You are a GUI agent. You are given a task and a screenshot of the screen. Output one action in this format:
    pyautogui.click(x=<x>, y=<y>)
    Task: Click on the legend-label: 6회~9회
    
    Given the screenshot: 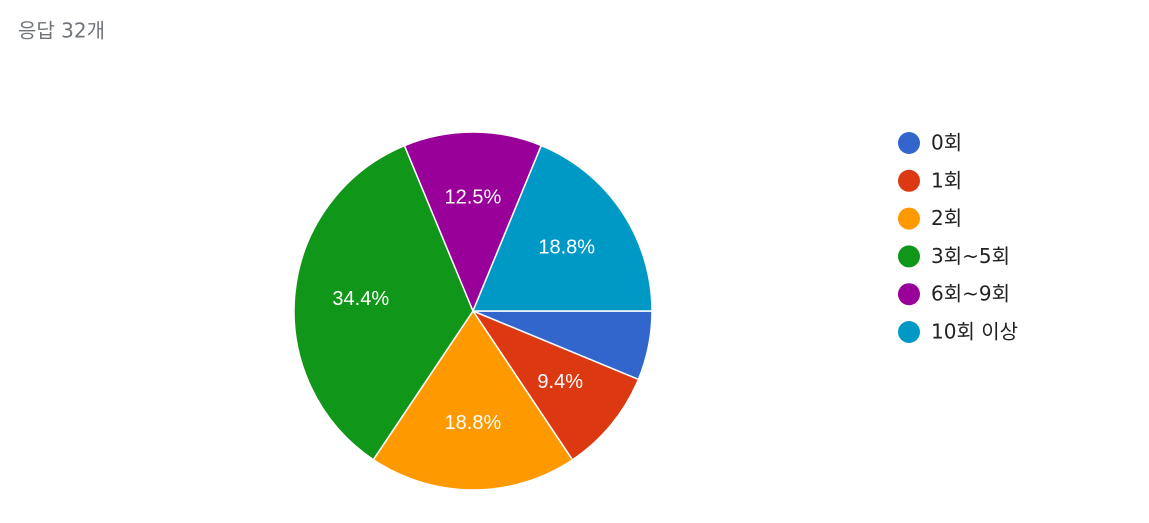 What is the action you would take?
    pyautogui.click(x=970, y=294)
    